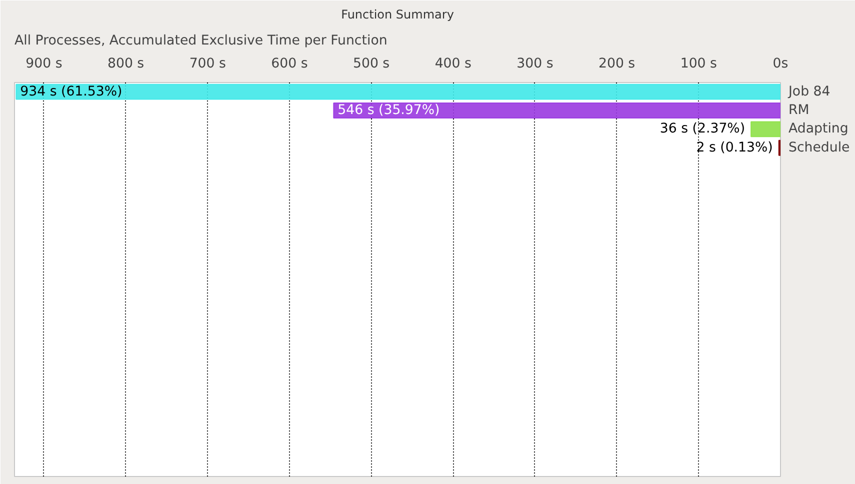 The height and width of the screenshot is (484, 855). Describe the element at coordinates (818, 129) in the screenshot. I see `y-tick-label: Adapting` at that location.